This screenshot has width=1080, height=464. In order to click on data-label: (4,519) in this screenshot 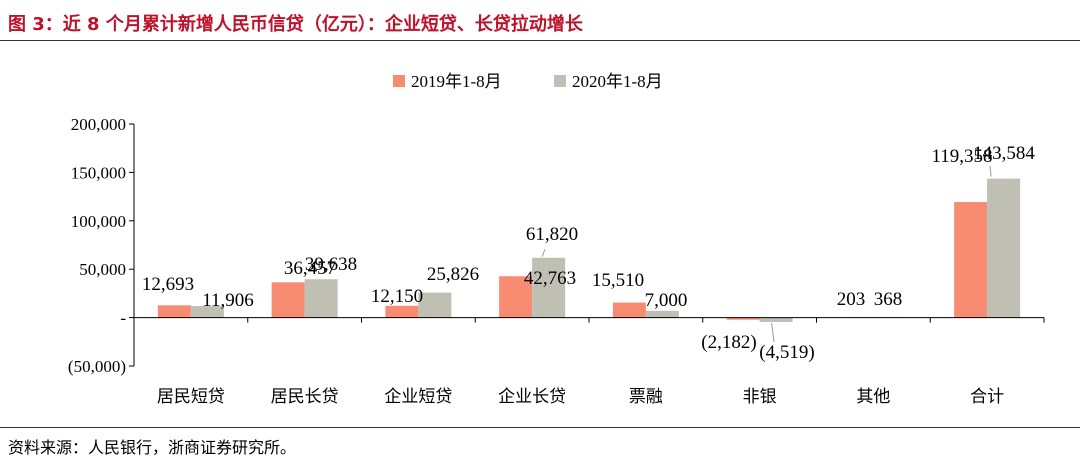, I will do `click(786, 352)`.